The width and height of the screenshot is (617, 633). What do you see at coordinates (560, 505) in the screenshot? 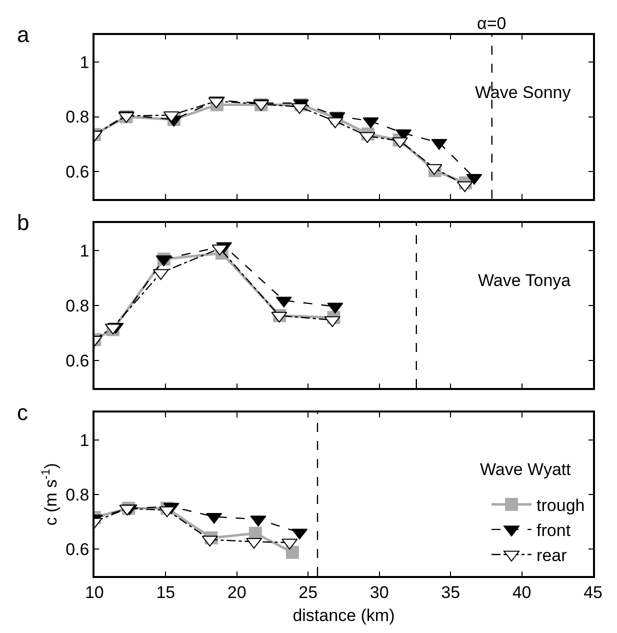
I see `legend-label: trough` at bounding box center [560, 505].